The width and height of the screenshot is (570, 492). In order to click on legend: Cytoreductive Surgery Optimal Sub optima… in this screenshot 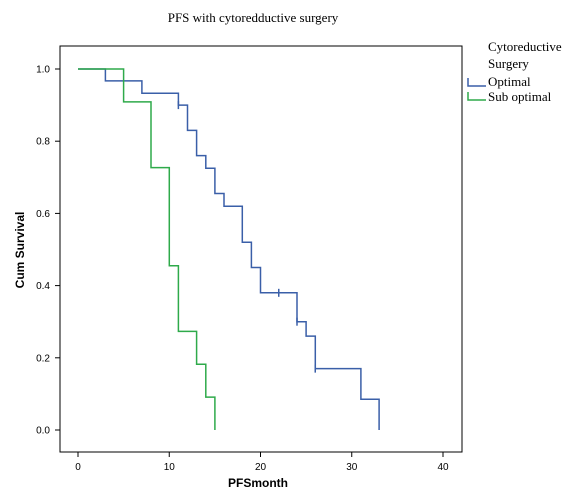, I will do `click(514, 71)`.